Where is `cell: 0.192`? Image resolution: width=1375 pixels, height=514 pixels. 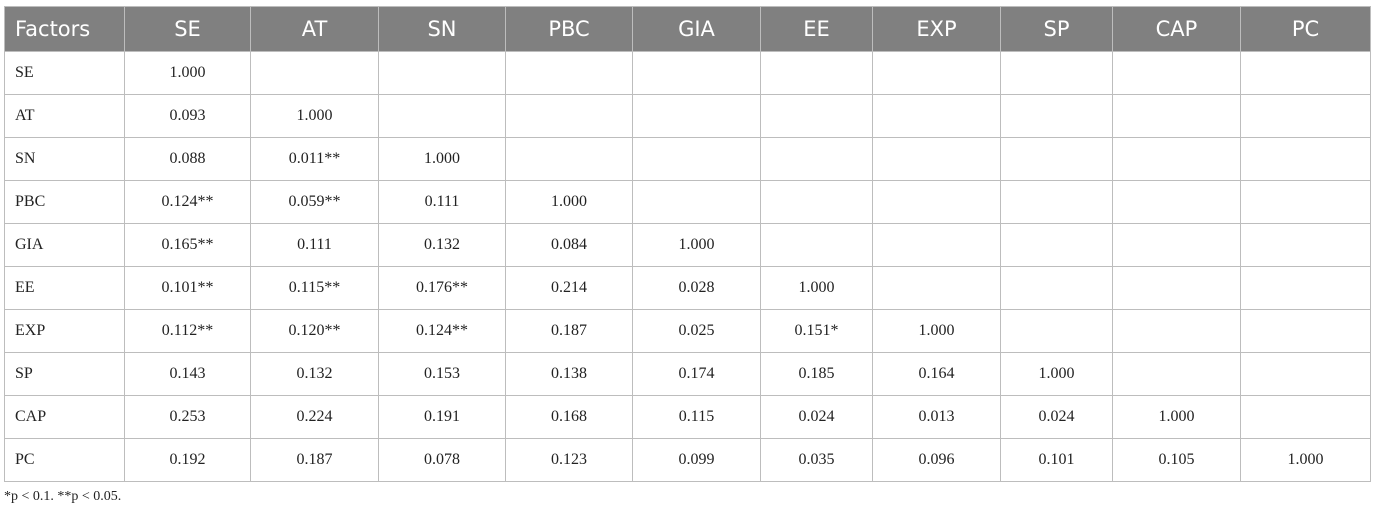
cell: 0.192 is located at coordinates (187, 460).